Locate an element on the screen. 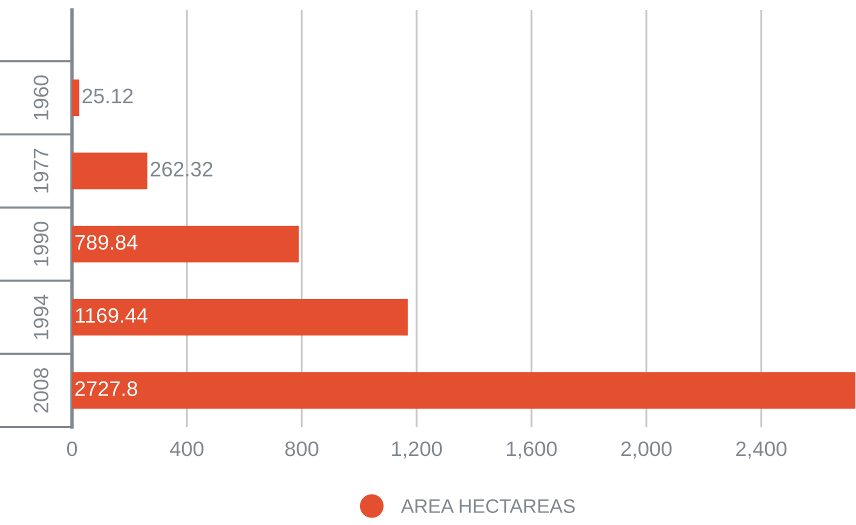 The height and width of the screenshot is (525, 856). y-tick-label: 1994 is located at coordinates (41, 316).